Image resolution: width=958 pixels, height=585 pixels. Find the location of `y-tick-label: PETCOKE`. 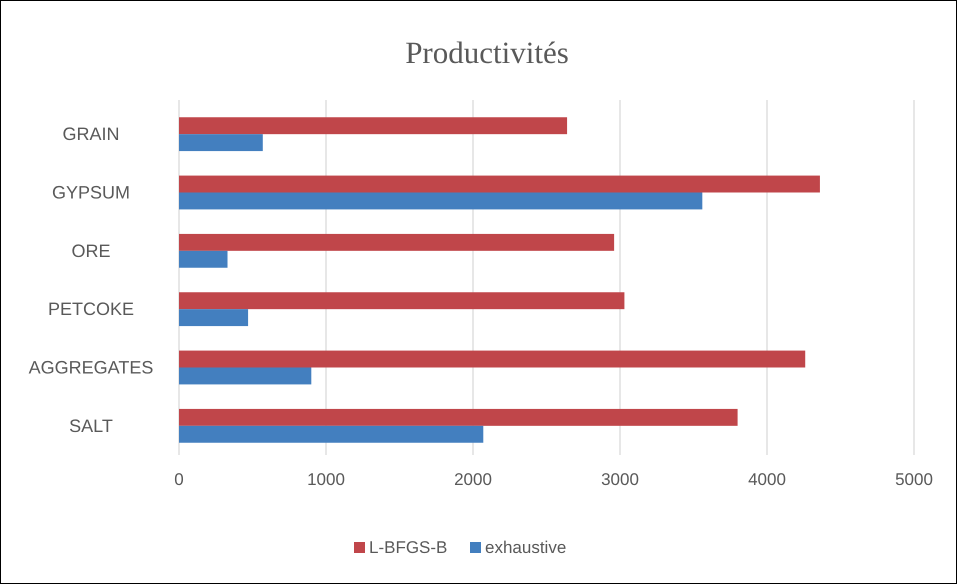

y-tick-label: PETCOKE is located at coordinates (91, 309).